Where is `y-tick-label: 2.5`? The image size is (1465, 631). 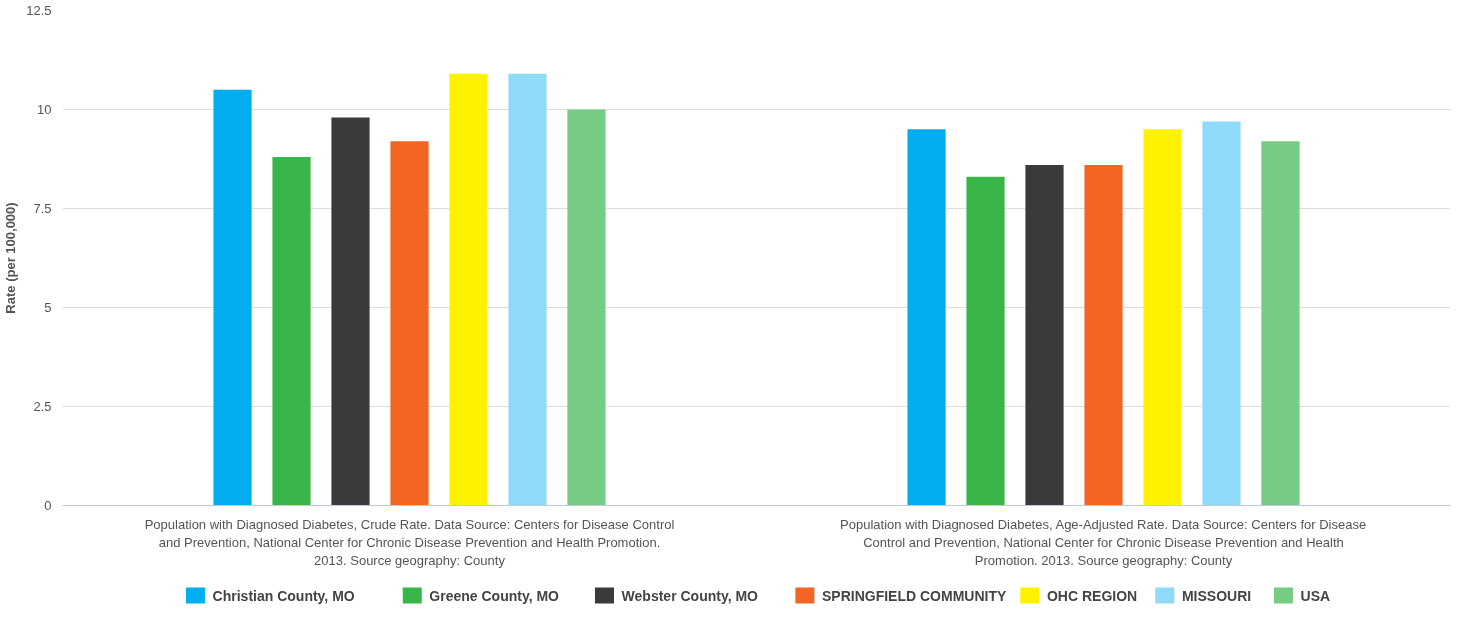
y-tick-label: 2.5 is located at coordinates (42, 406).